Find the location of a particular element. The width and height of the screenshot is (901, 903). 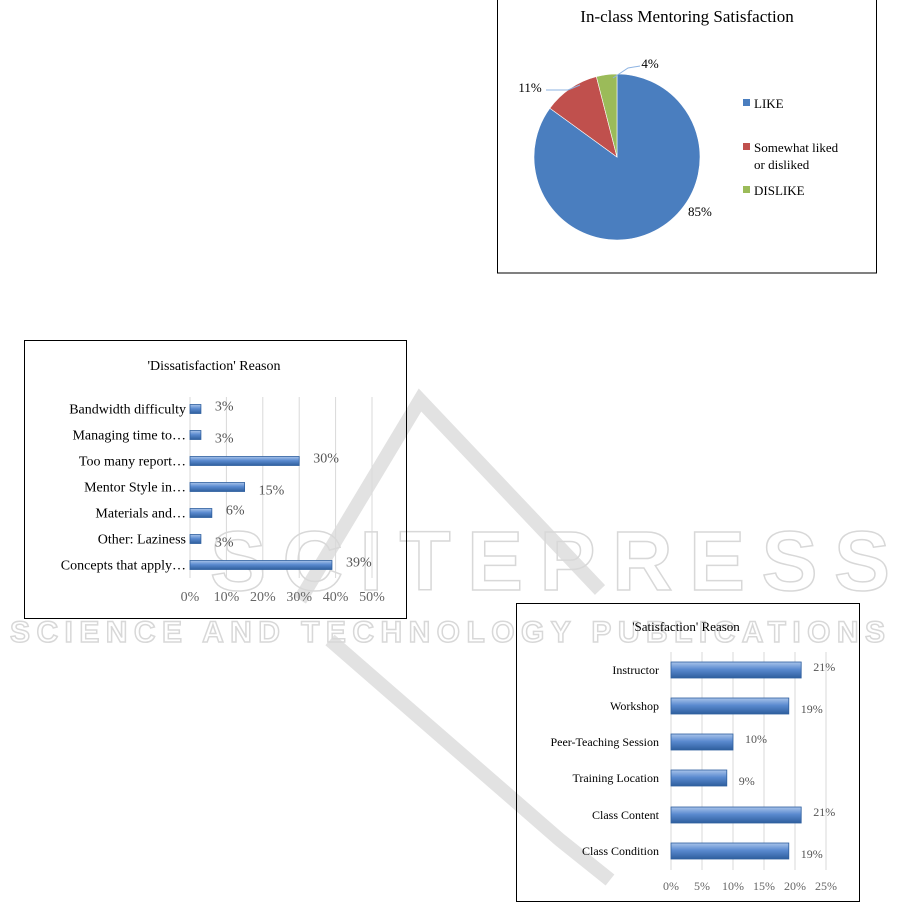

data-label: 6% is located at coordinates (235, 511).